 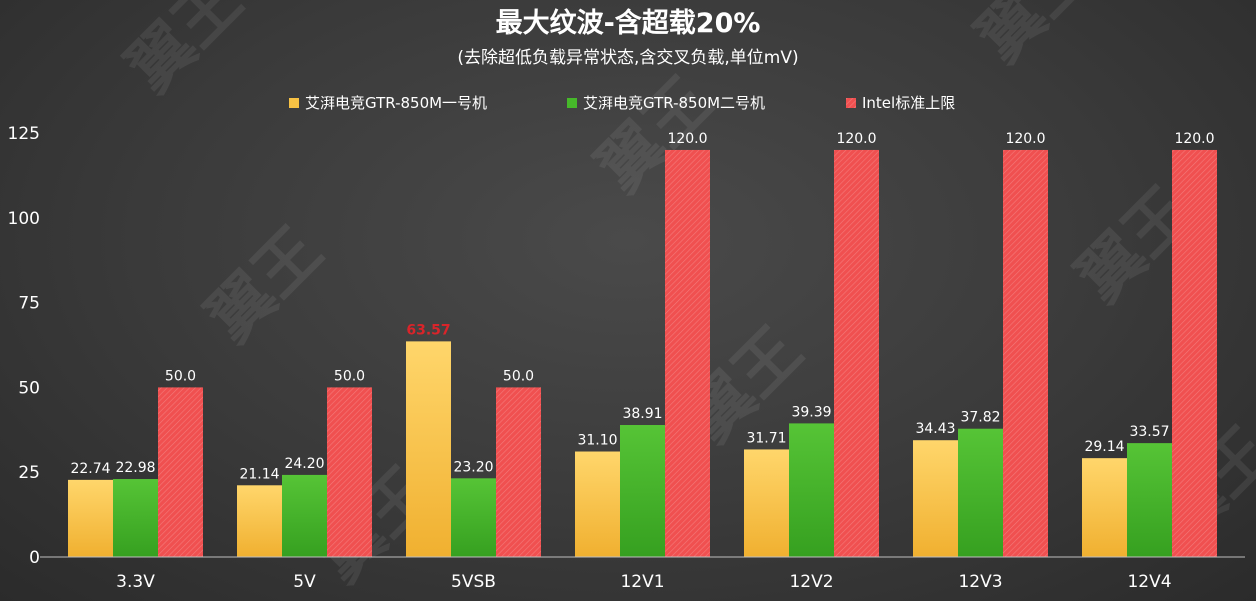 I want to click on x-tick-label: 3.3V, so click(x=135, y=582).